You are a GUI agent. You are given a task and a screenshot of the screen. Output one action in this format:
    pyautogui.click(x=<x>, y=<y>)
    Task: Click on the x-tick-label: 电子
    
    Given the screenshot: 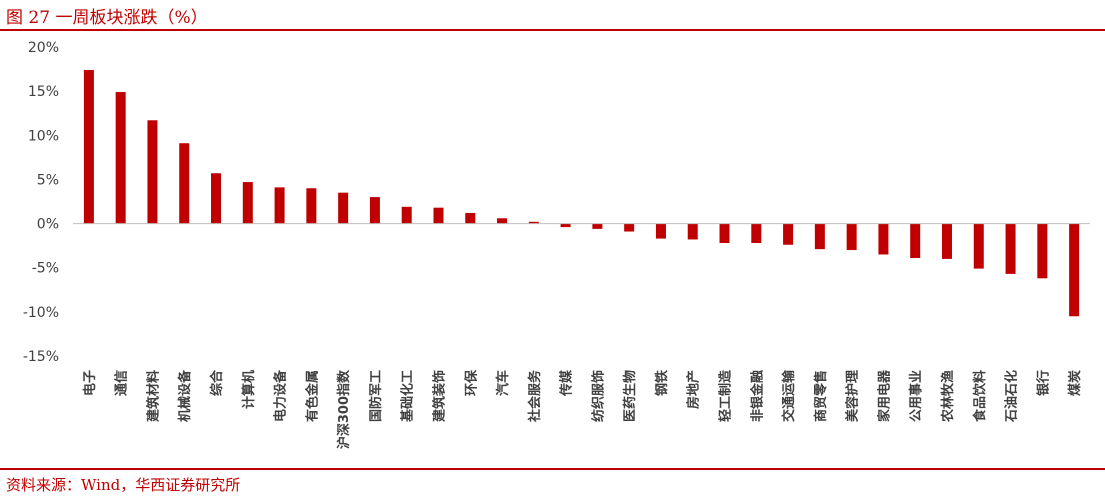 What is the action you would take?
    pyautogui.click(x=90, y=383)
    